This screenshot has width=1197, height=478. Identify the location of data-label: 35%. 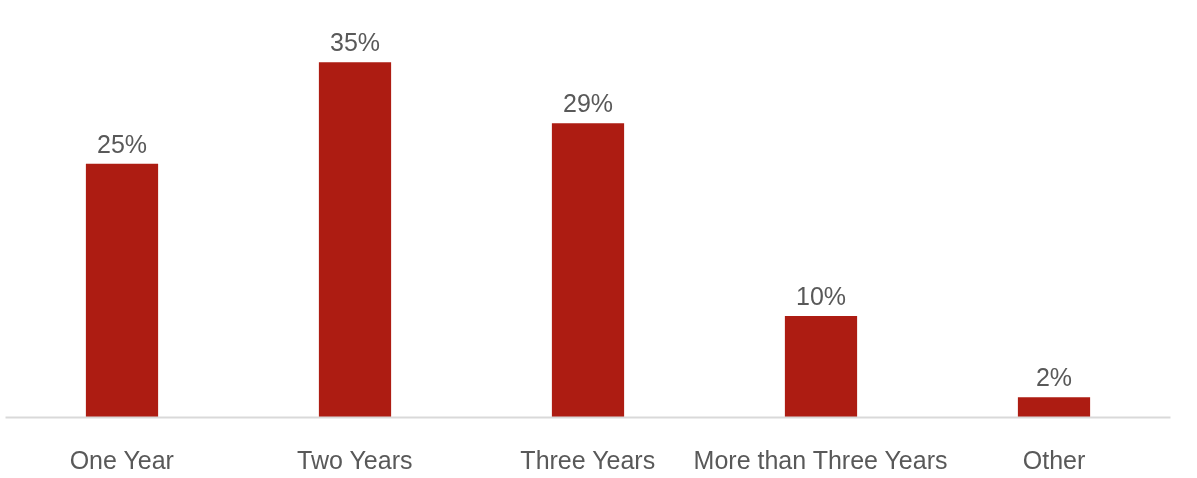
(355, 42).